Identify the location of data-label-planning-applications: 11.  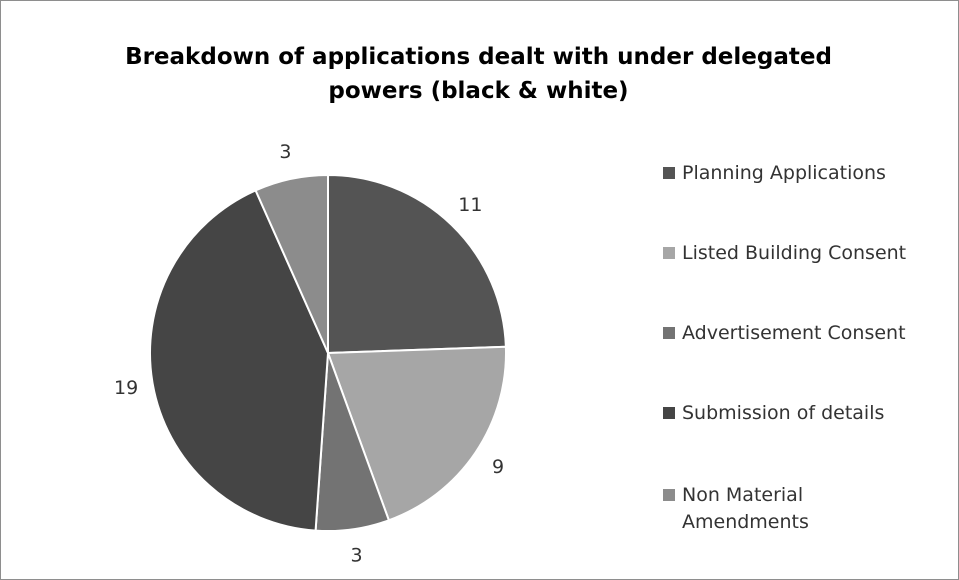
(470, 205).